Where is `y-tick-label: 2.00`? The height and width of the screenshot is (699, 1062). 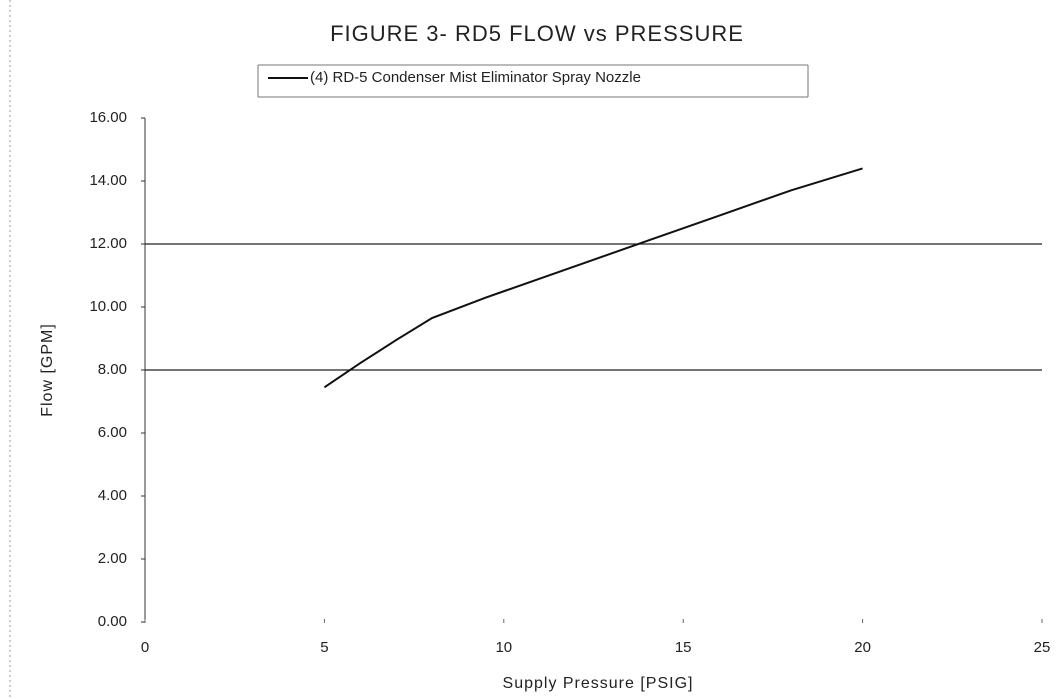
y-tick-label: 2.00 is located at coordinates (112, 558).